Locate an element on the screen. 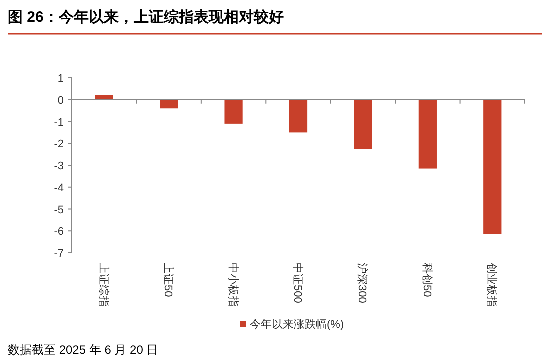 The height and width of the screenshot is (363, 550). y-tick-label: -3 is located at coordinates (59, 166).